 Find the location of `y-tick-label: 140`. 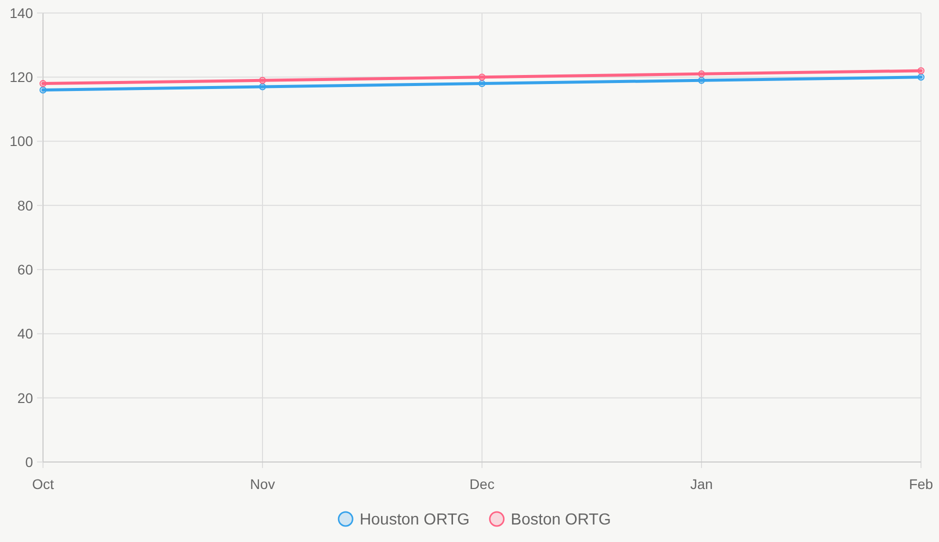

y-tick-label: 140 is located at coordinates (22, 12).